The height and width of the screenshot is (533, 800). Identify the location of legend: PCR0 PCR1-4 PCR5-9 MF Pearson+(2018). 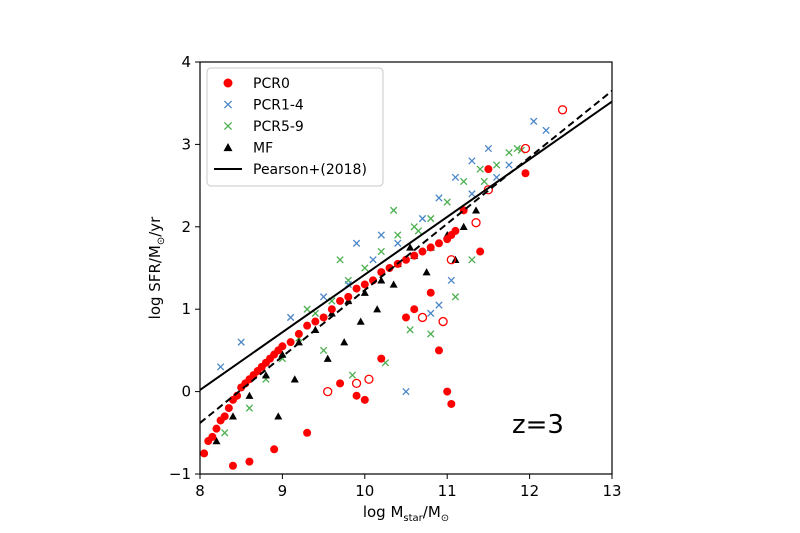
(295, 127).